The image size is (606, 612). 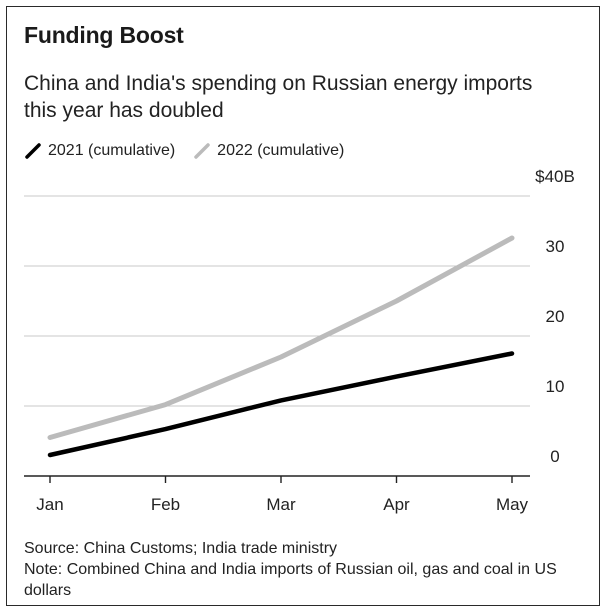 I want to click on legend-item-2022: 2022 (cumulative), so click(x=268, y=151).